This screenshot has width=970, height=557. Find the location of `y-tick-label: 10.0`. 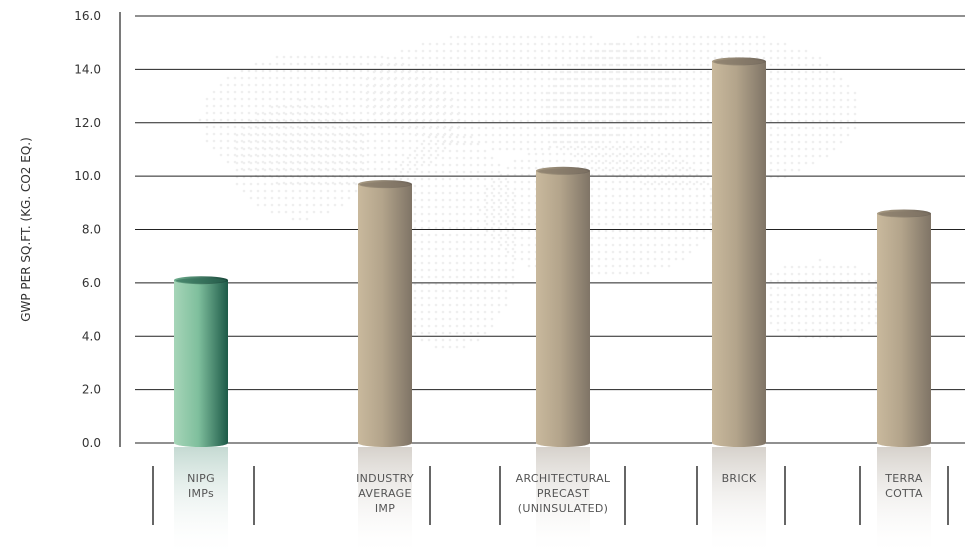

y-tick-label: 10.0 is located at coordinates (87, 176).